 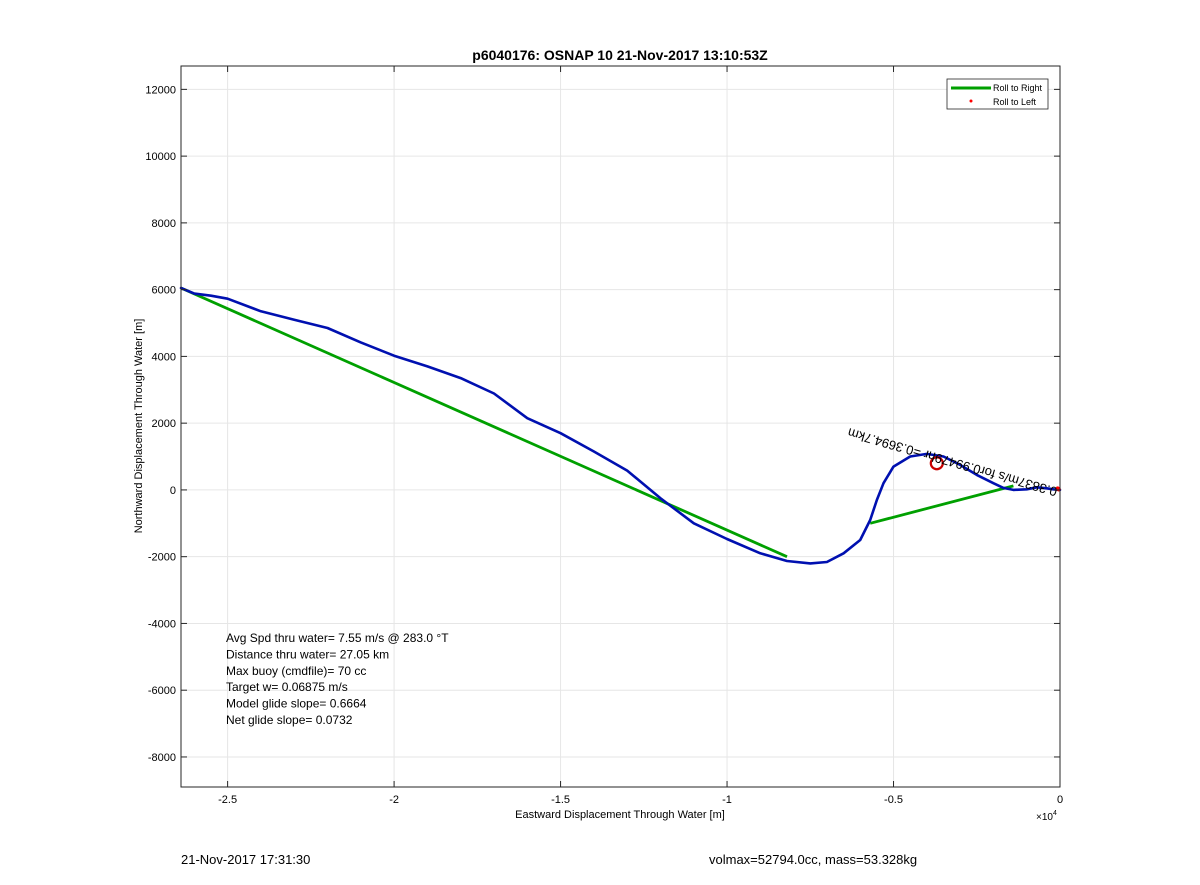 What do you see at coordinates (307, 654) in the screenshot?
I see `stats-annotation-line: Distance thru water= 27.05 km` at bounding box center [307, 654].